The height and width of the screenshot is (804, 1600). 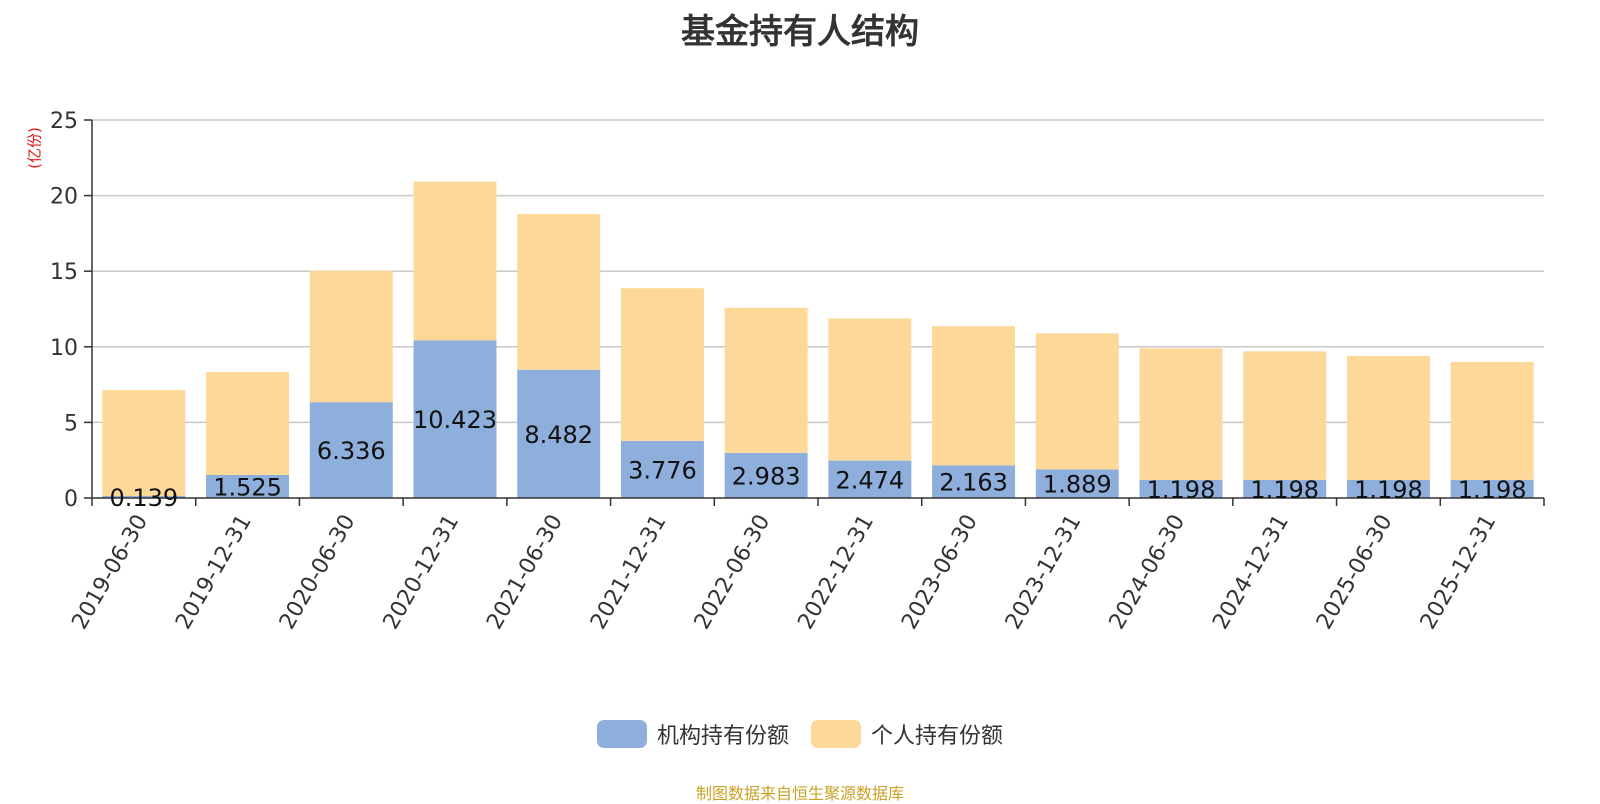 What do you see at coordinates (940, 572) in the screenshot?
I see `x-tick-label: 2023-06-30` at bounding box center [940, 572].